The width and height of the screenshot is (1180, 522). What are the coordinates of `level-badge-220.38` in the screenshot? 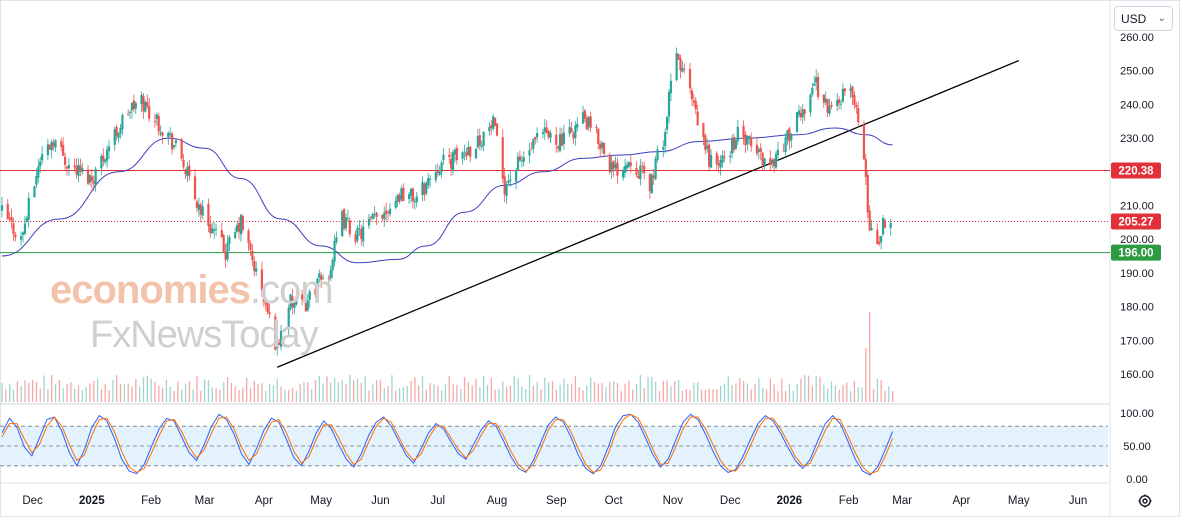 It's located at (1136, 170).